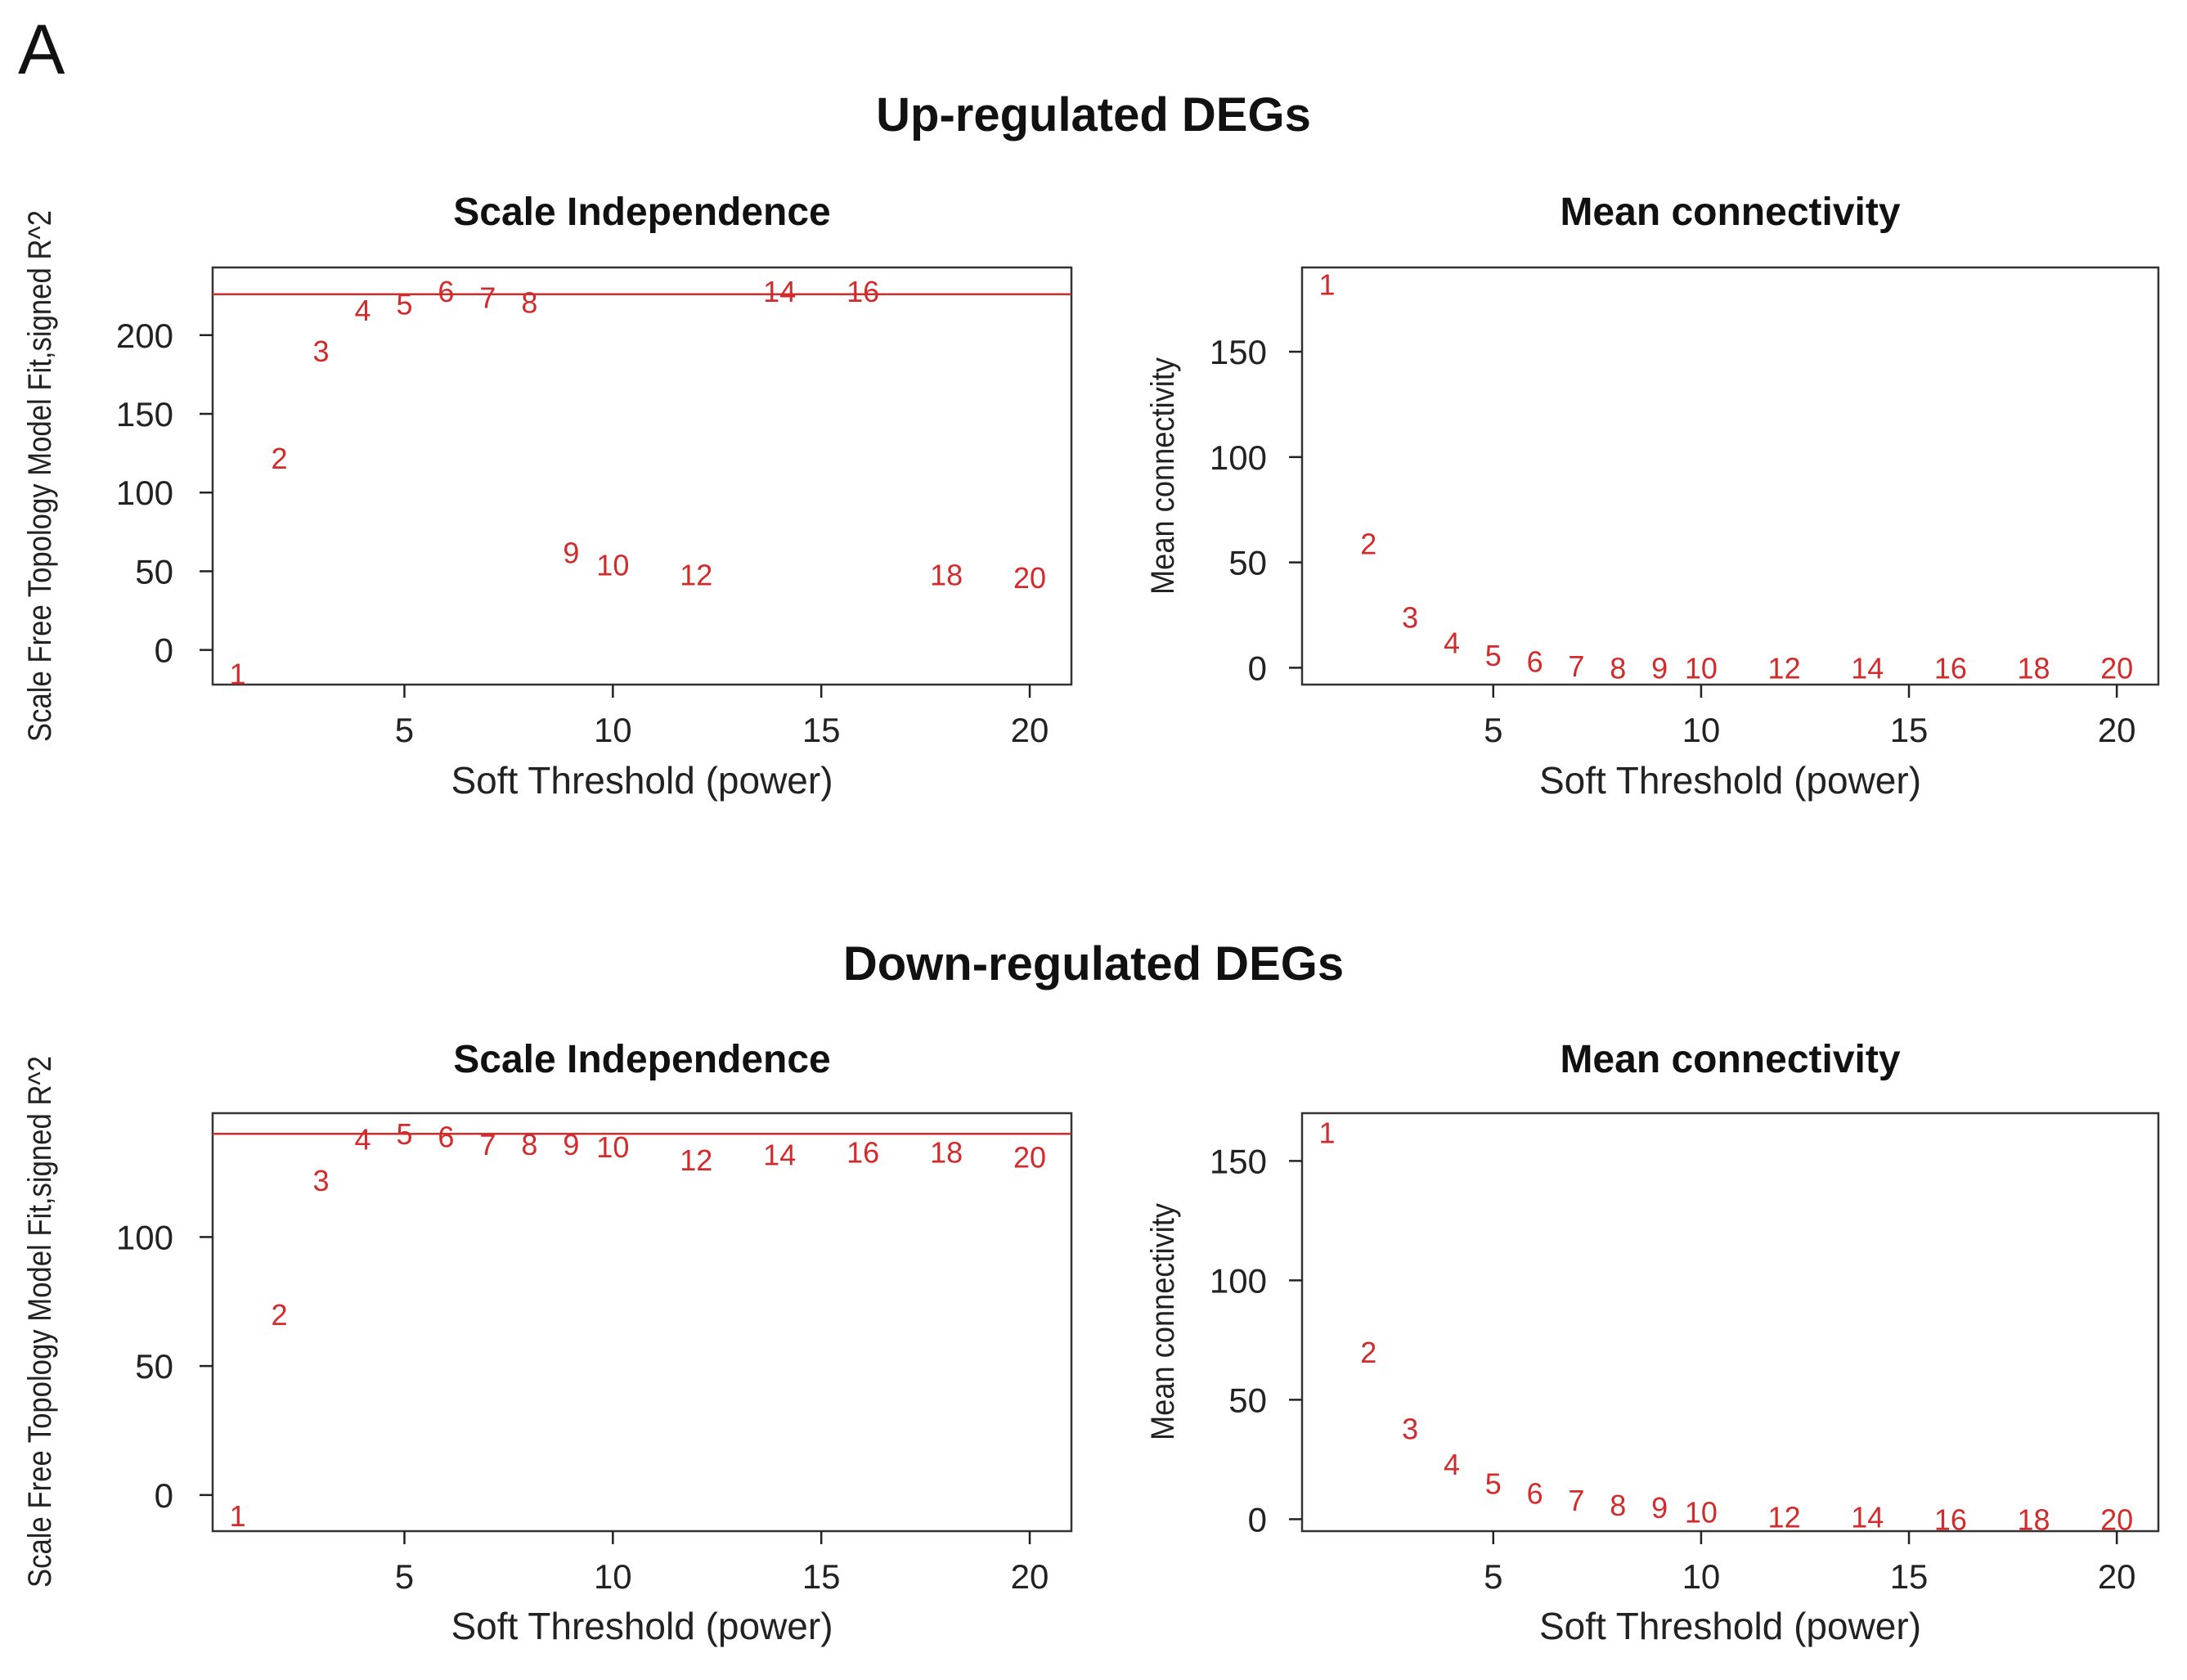  Describe the element at coordinates (40, 1322) in the screenshot. I see `y-axis-label: Scale Free Topology Model Fit,signed R^2` at that location.